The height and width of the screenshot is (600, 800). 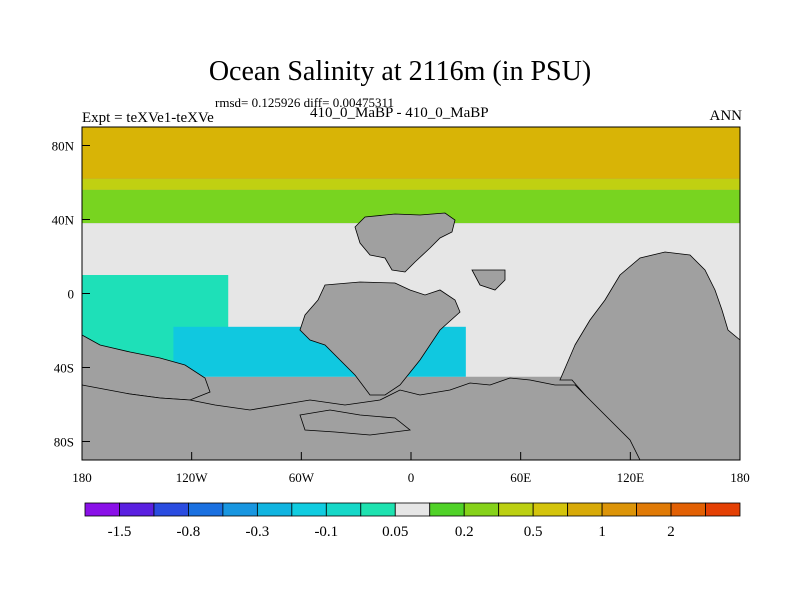 What do you see at coordinates (63, 220) in the screenshot?
I see `y-tick-label-1: 40N` at bounding box center [63, 220].